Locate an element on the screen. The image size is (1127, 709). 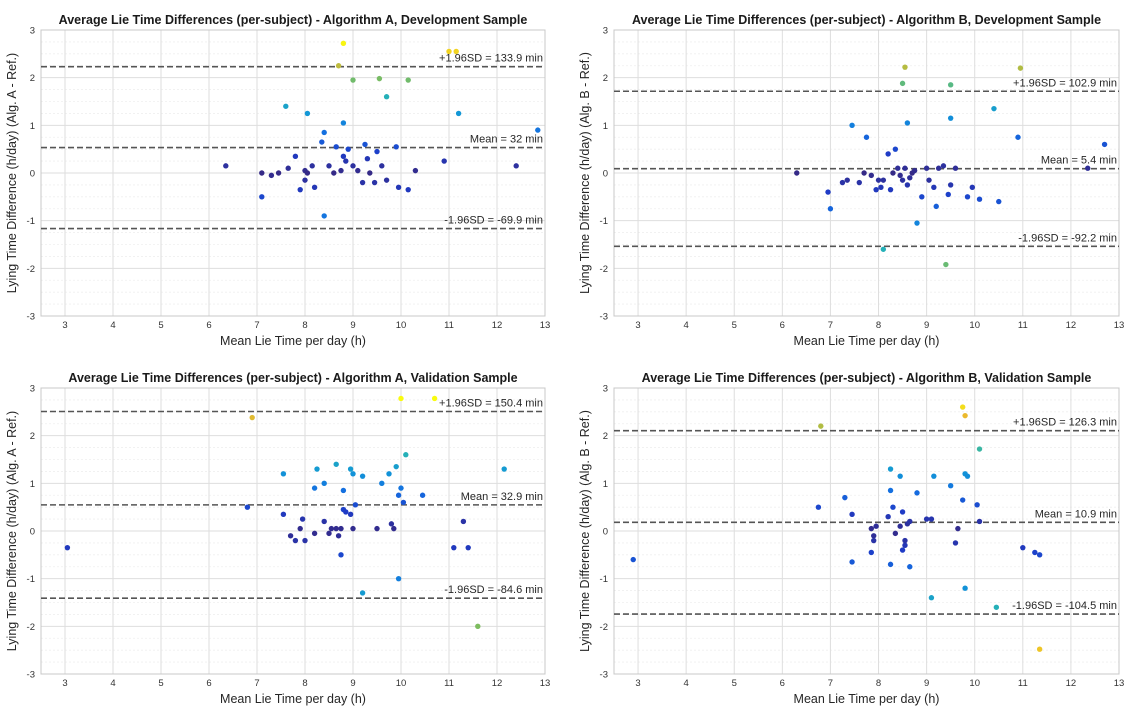
y-tick-label: 3 is located at coordinates (32, 389).